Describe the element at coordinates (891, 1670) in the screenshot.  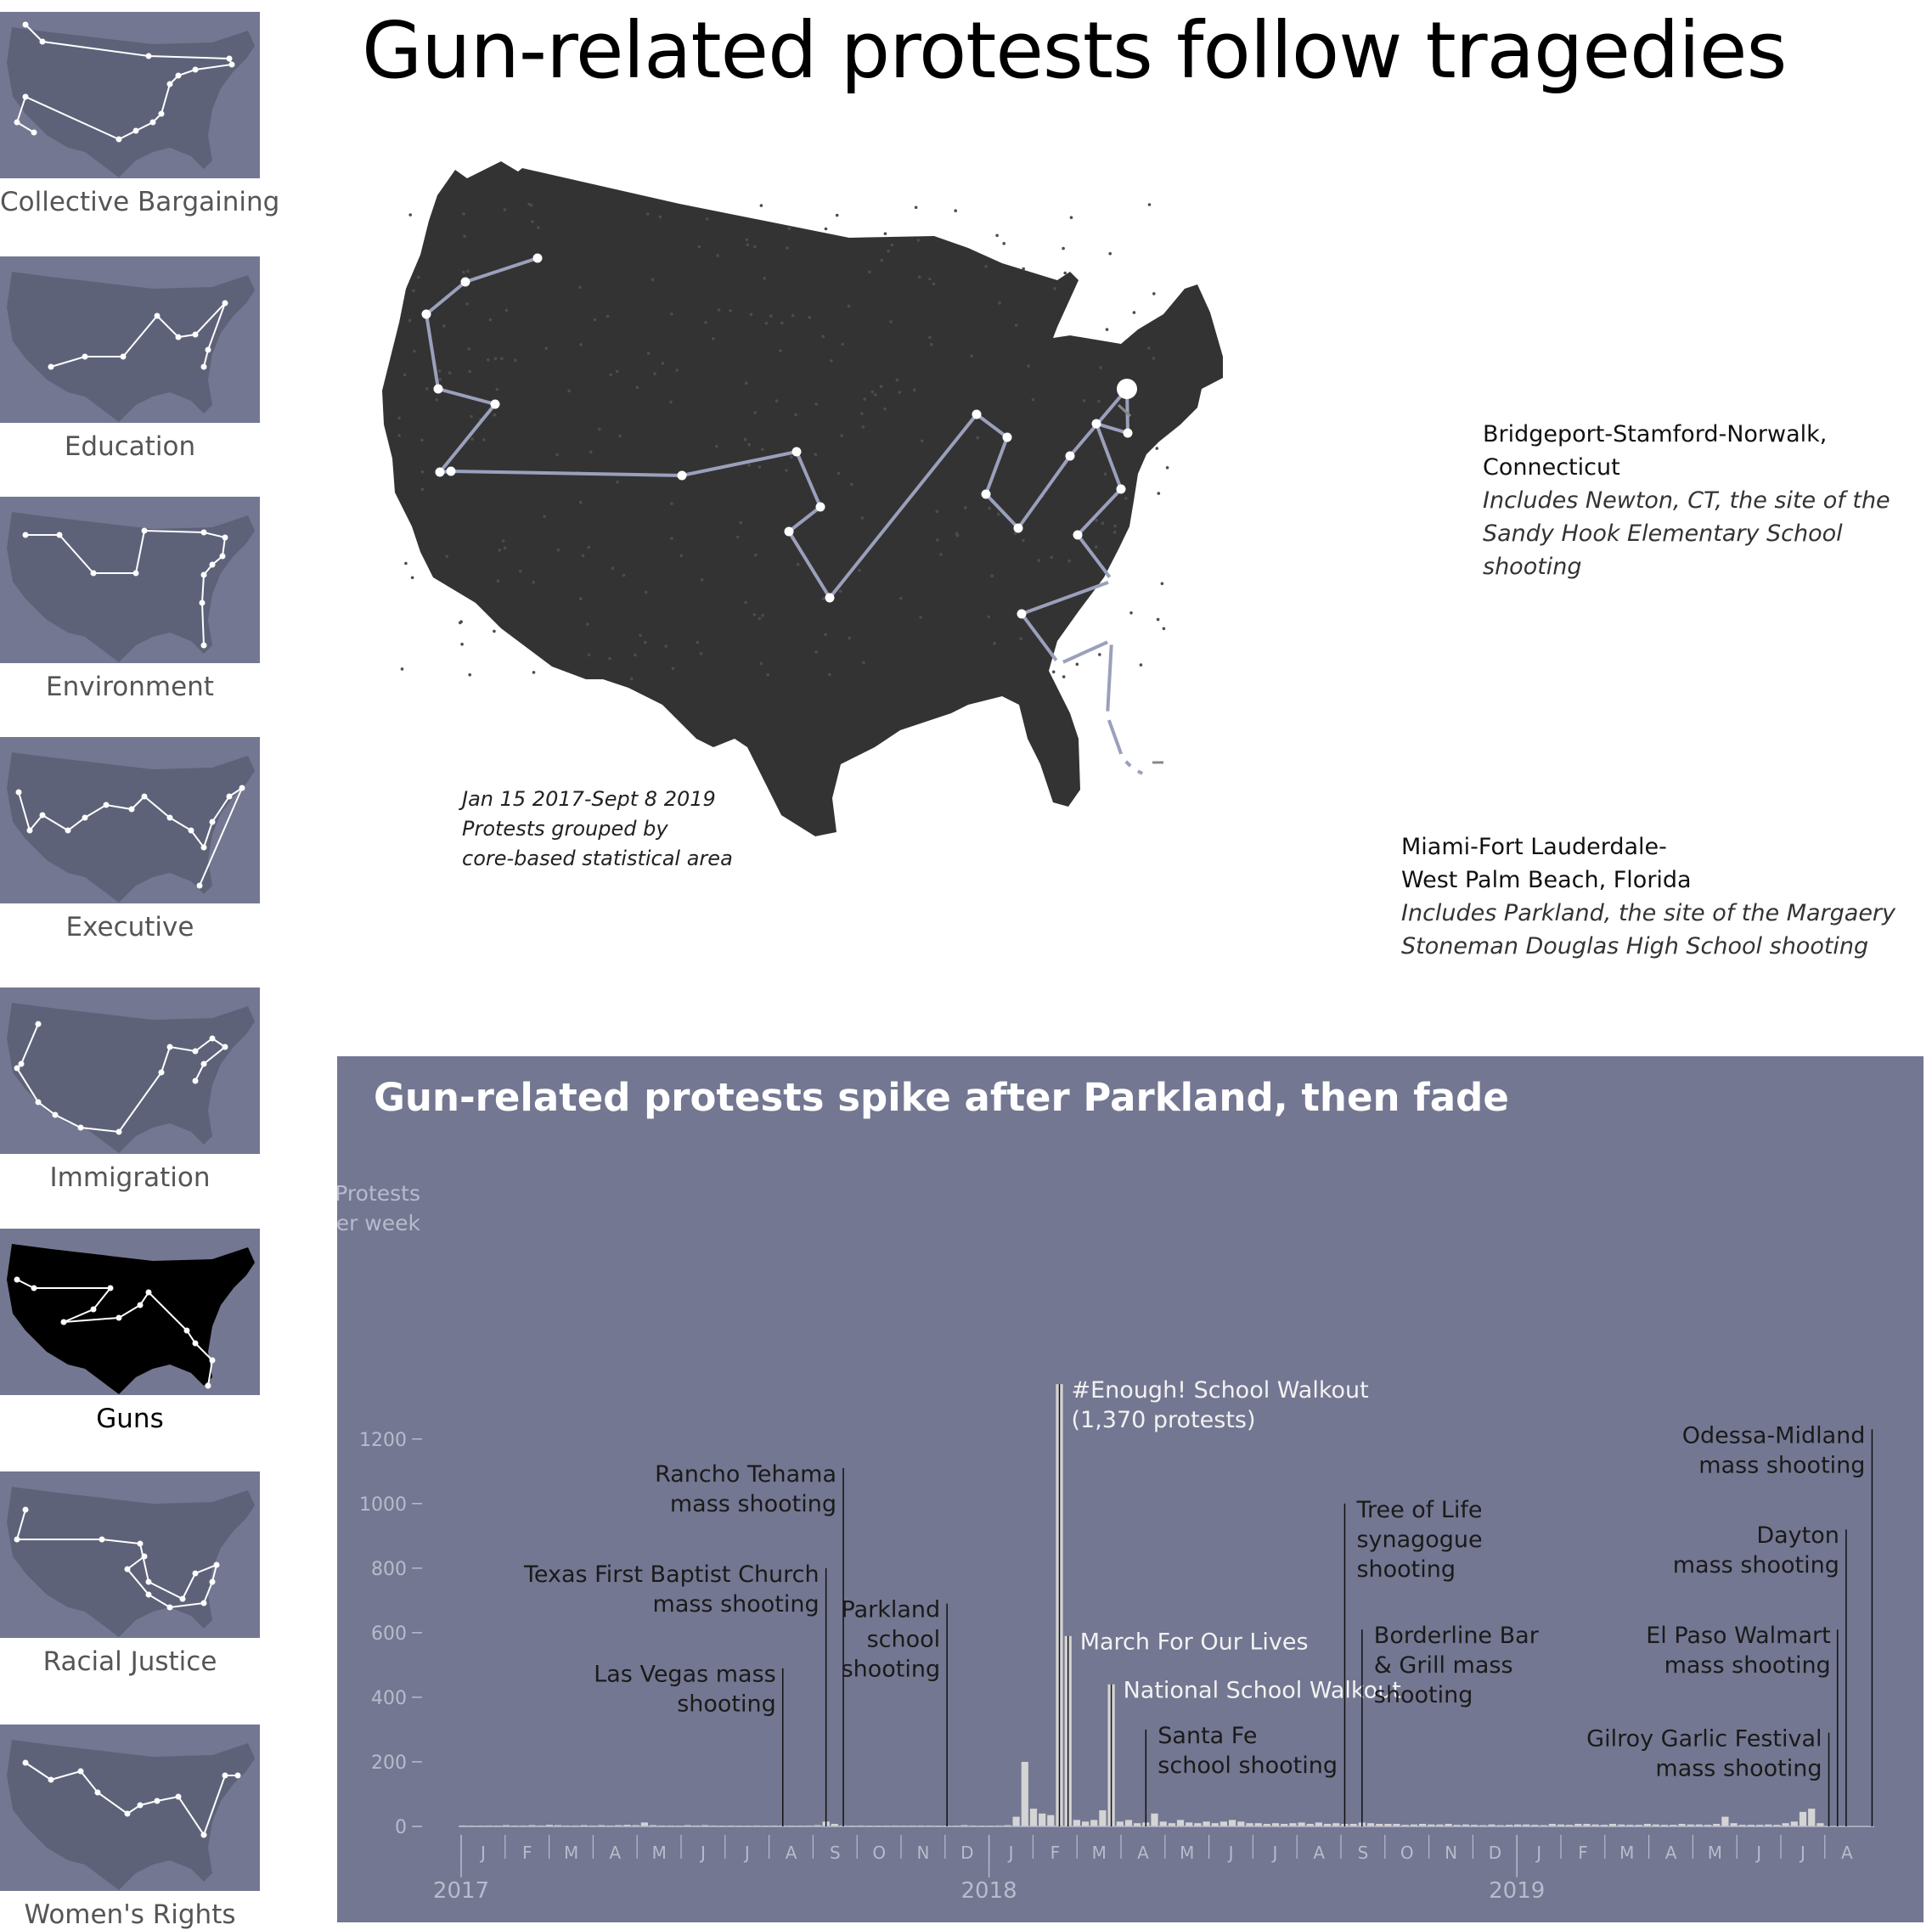
I see `event-label: shooting` at that location.